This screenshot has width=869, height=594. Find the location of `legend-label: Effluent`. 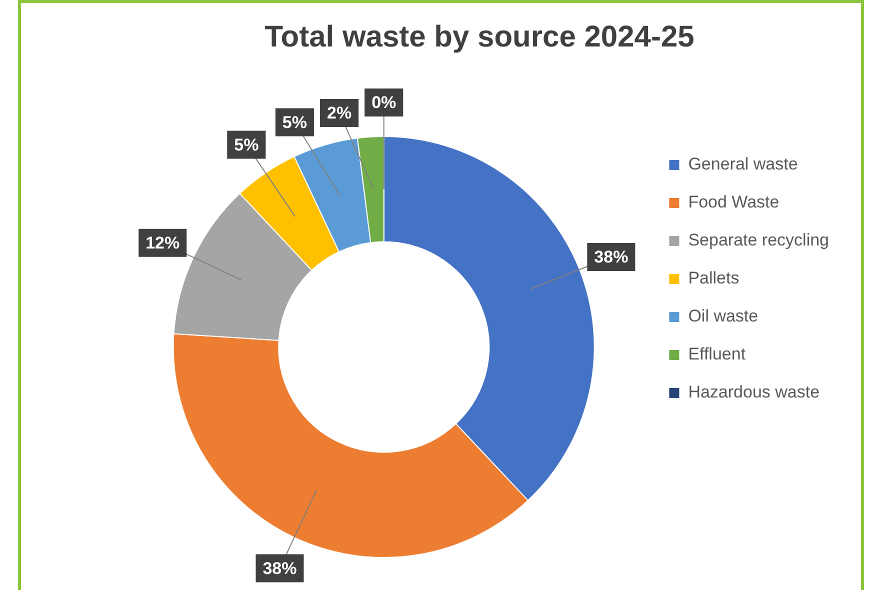

legend-label: Effluent is located at coordinates (717, 354).